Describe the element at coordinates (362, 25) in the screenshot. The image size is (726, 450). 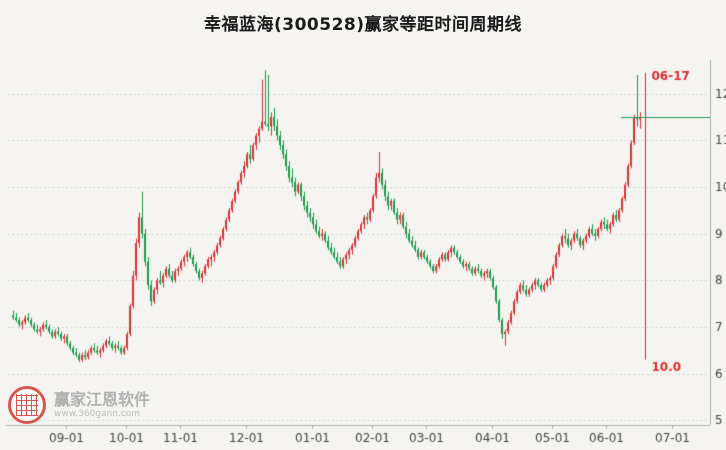
I see `chart-title: 幸福蓝海(300528)赢家等距时间周期线` at that location.